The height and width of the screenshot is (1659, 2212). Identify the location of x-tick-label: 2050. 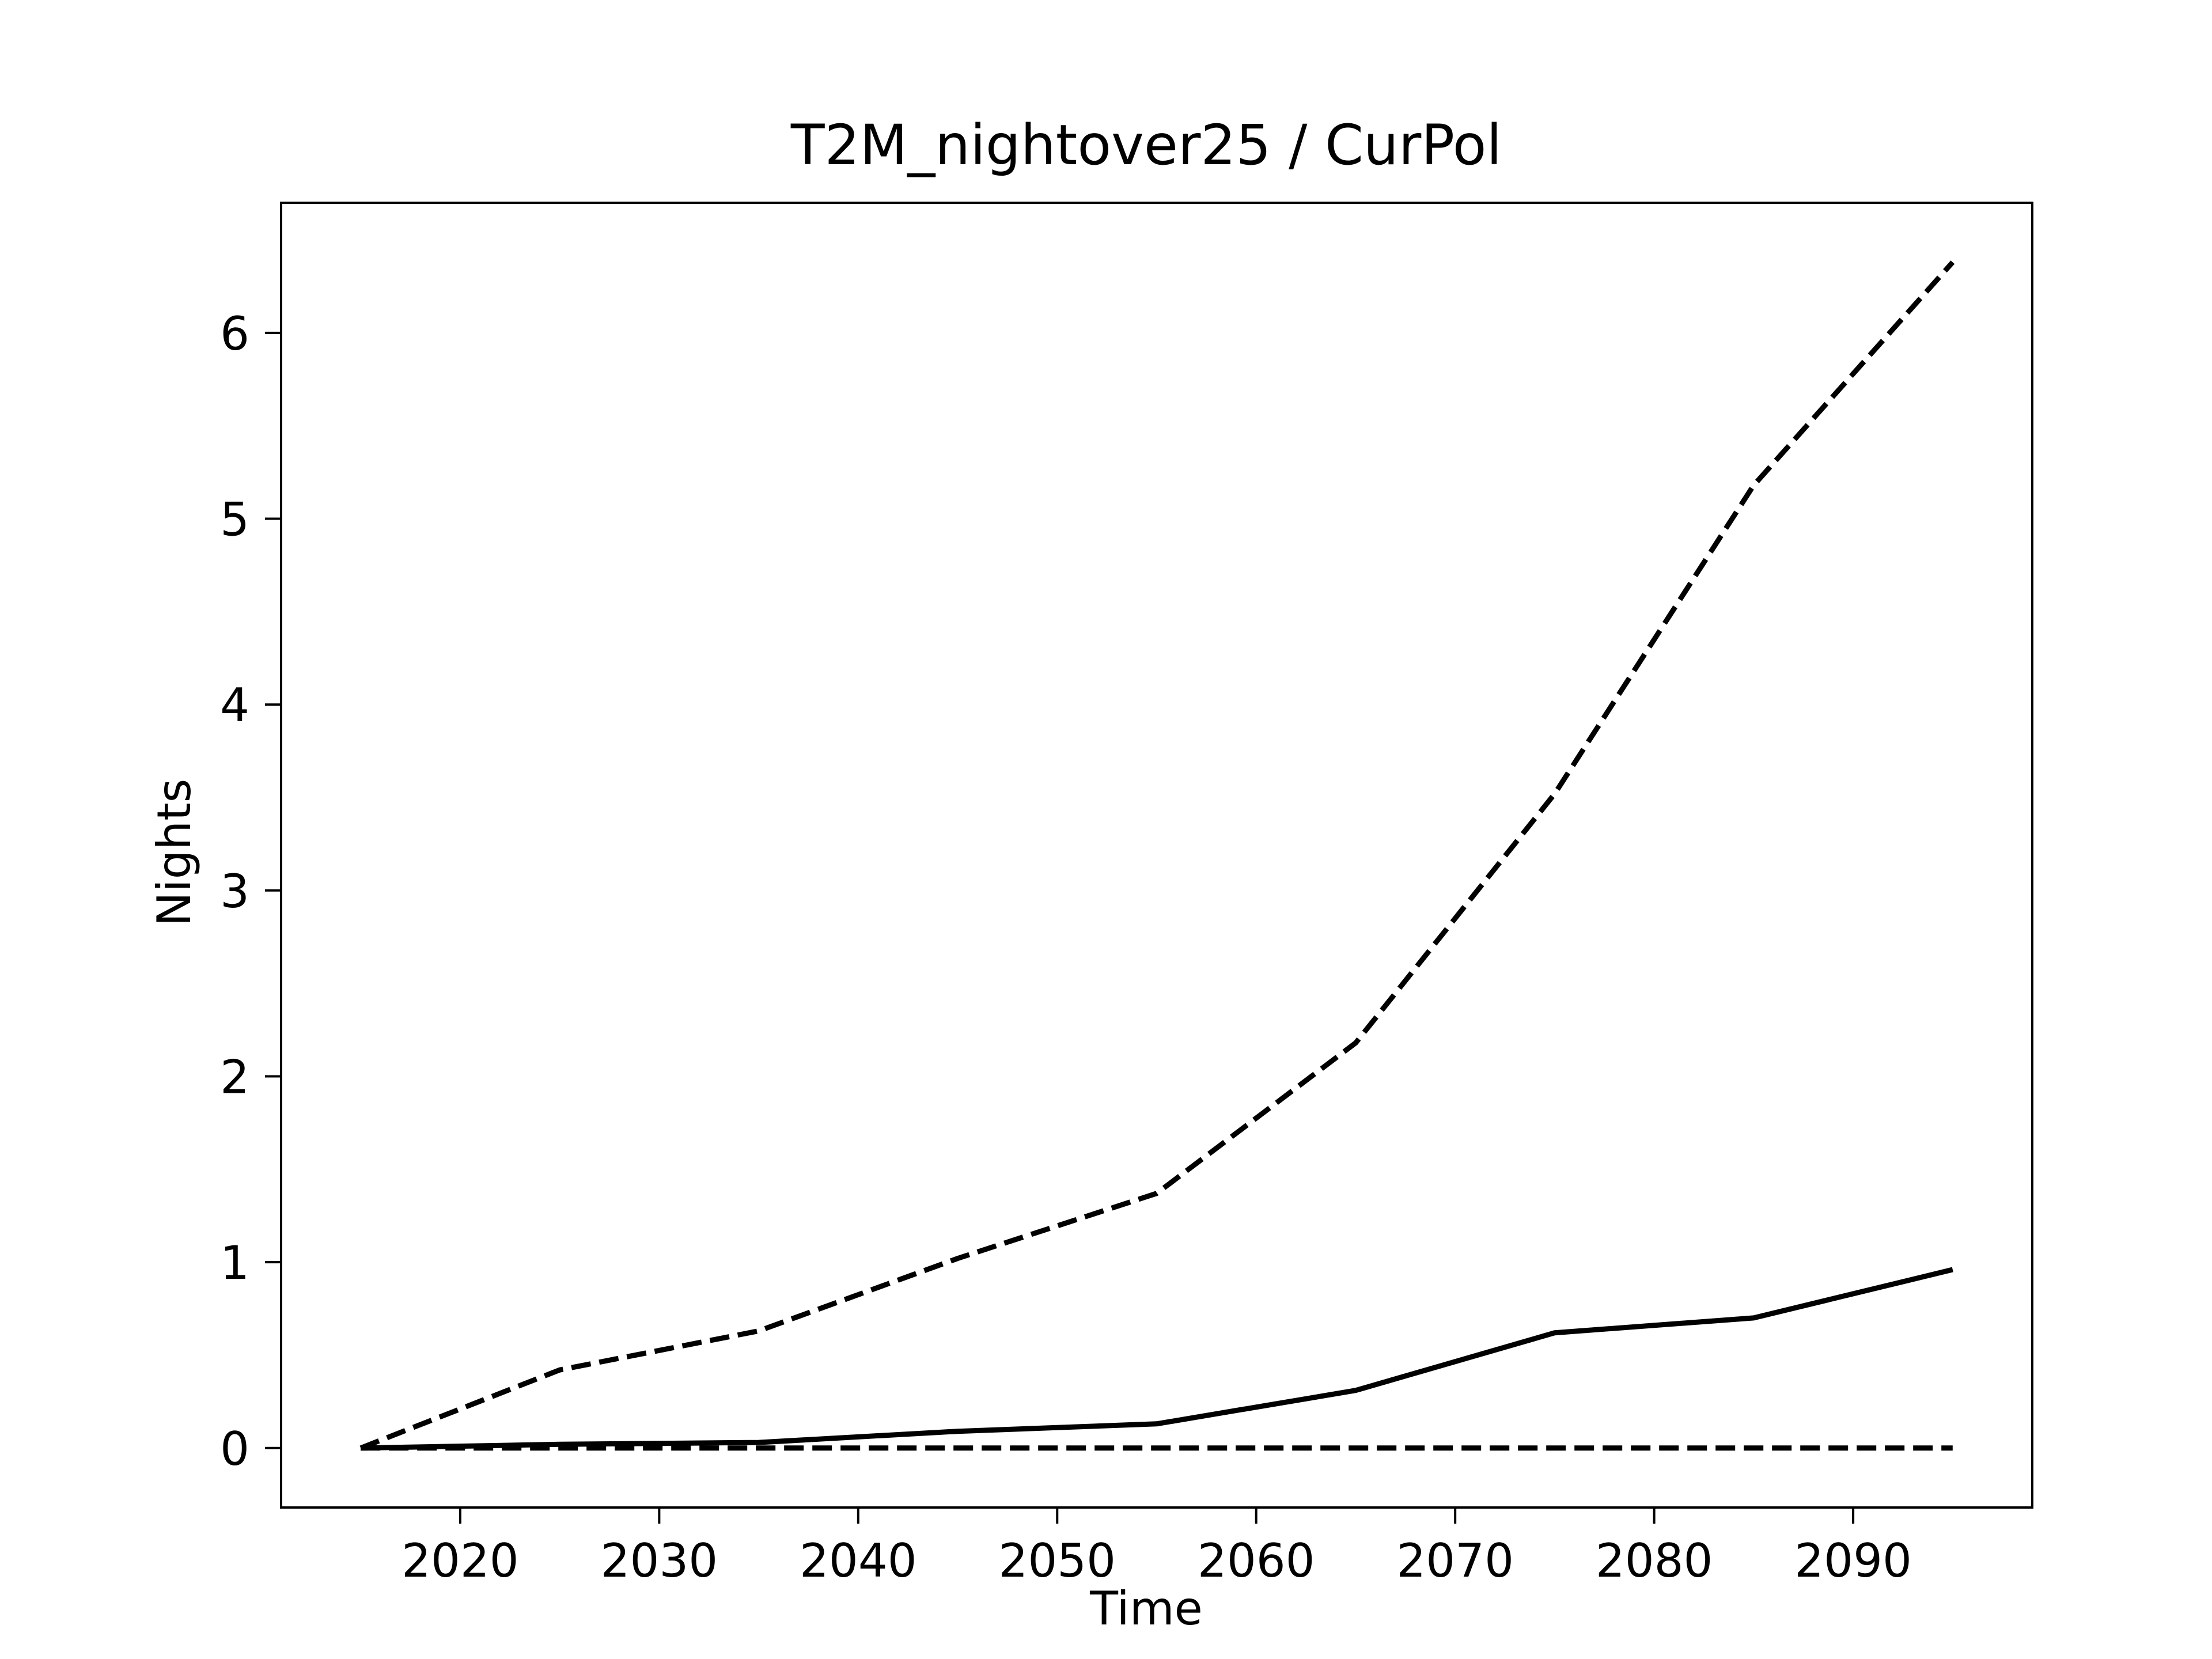
(1057, 1561).